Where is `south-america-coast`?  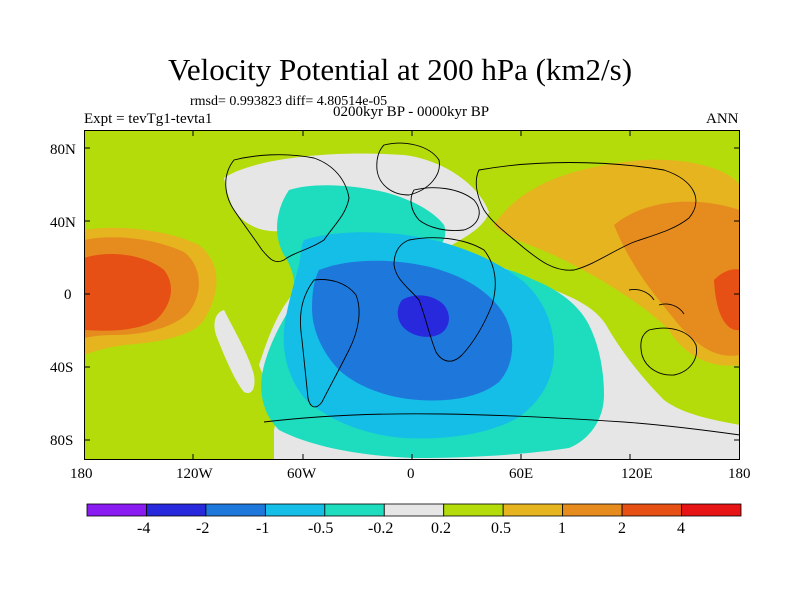
south-america-coast is located at coordinates (329, 343).